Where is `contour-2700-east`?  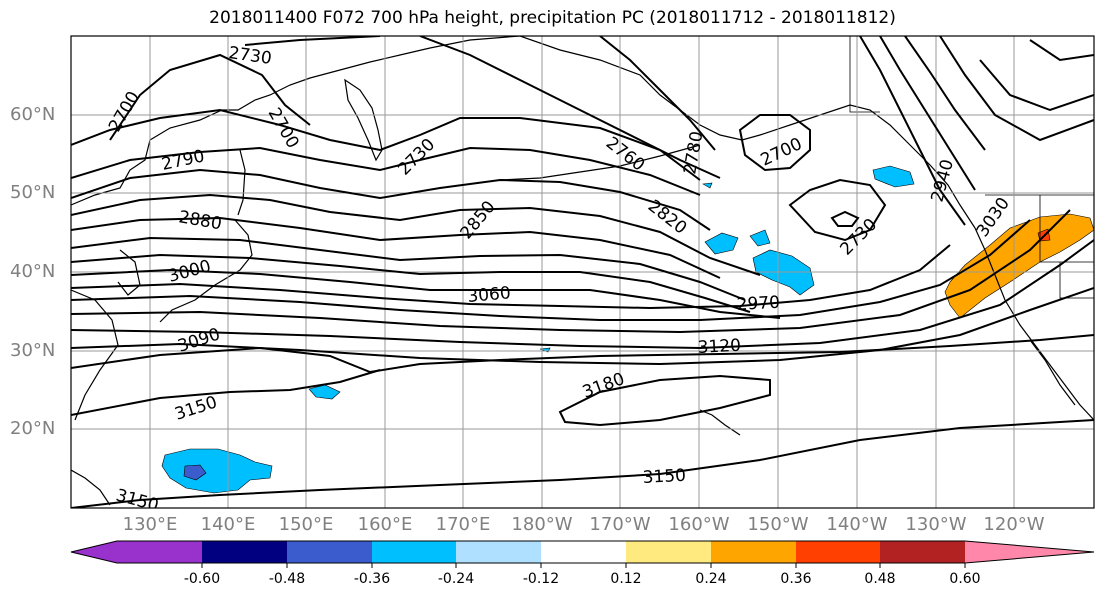
contour-2700-east is located at coordinates (774, 143).